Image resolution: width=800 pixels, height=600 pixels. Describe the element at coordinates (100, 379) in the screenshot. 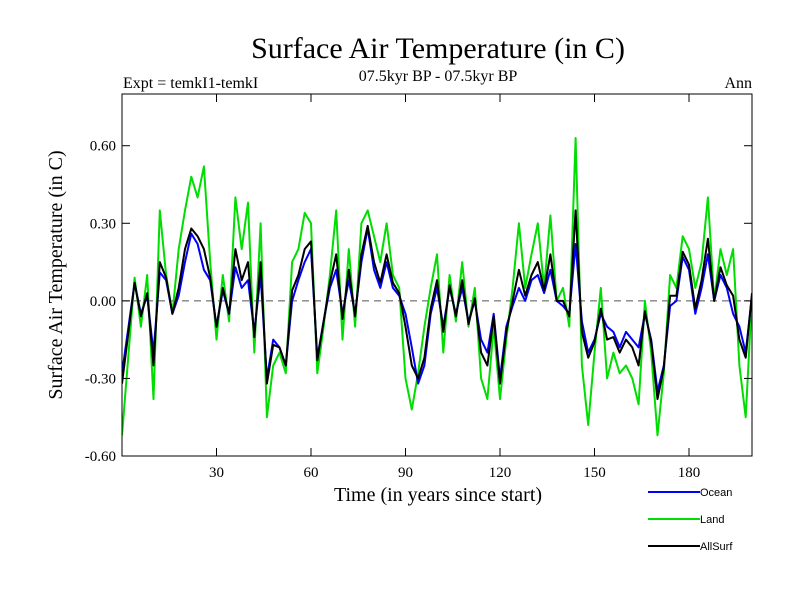

I see `y-tick-label: -0.30` at that location.